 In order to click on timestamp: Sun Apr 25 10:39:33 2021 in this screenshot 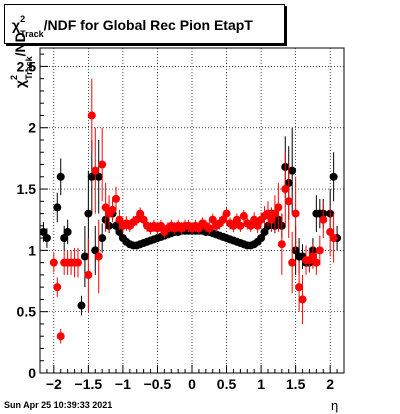, I will do `click(58, 405)`.